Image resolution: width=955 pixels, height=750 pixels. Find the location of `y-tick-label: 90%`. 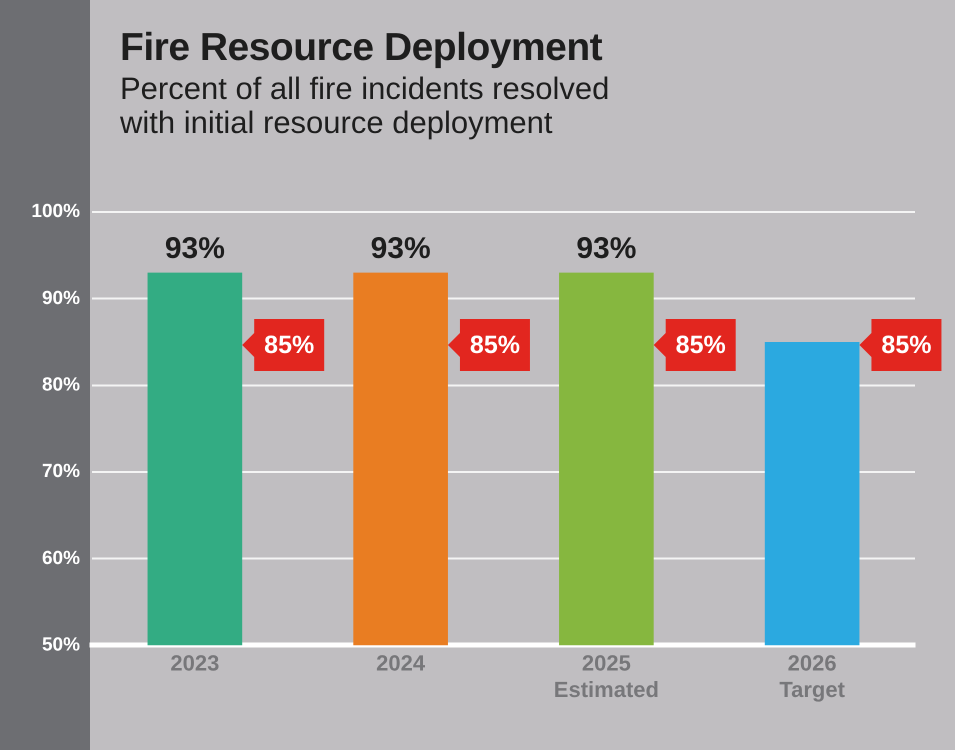

y-tick-label: 90% is located at coordinates (61, 298).